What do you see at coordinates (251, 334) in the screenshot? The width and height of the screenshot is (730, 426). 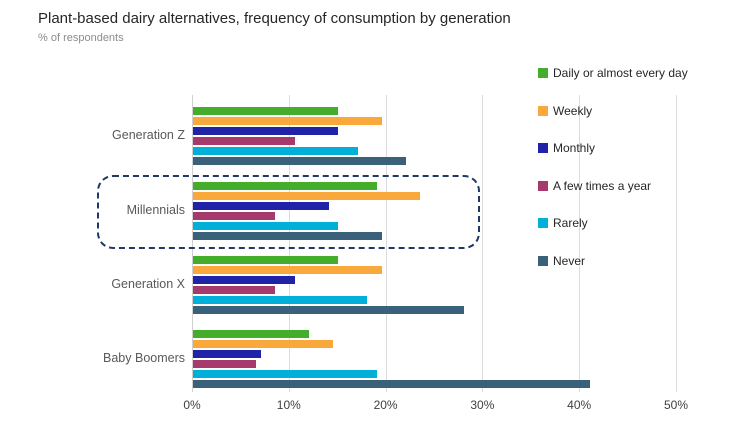 I see `bar-baby-boomers-daily-or-almost-every-day` at bounding box center [251, 334].